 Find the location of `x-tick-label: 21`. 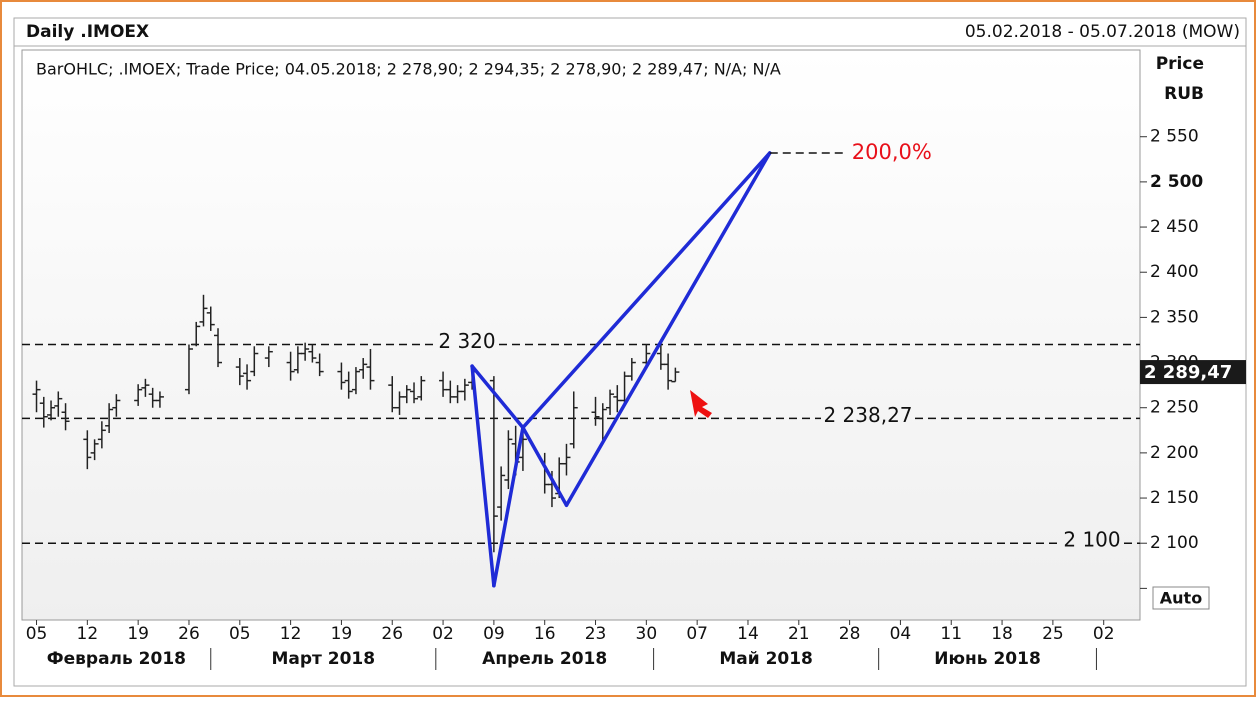

x-tick-label: 21 is located at coordinates (799, 634).